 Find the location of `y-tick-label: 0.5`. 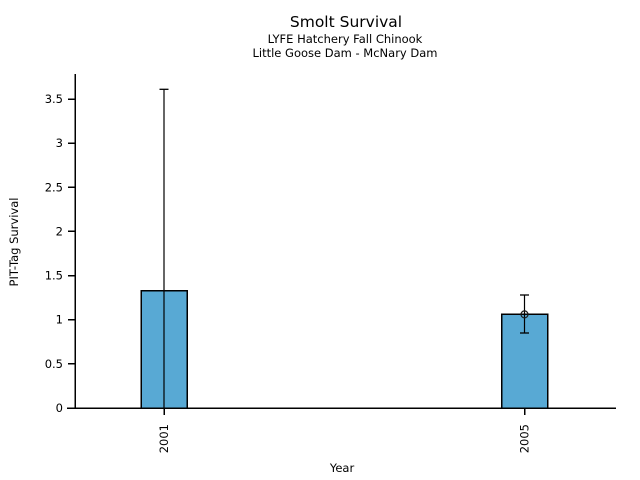

y-tick-label: 0.5 is located at coordinates (54, 364).